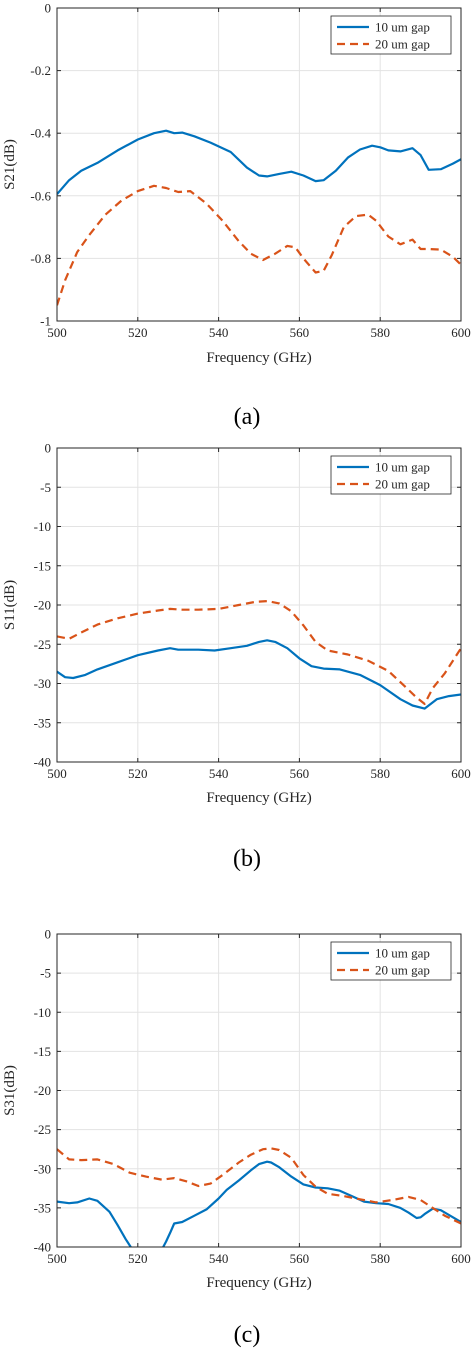  I want to click on y-tick-label: -0.8, so click(40, 258).